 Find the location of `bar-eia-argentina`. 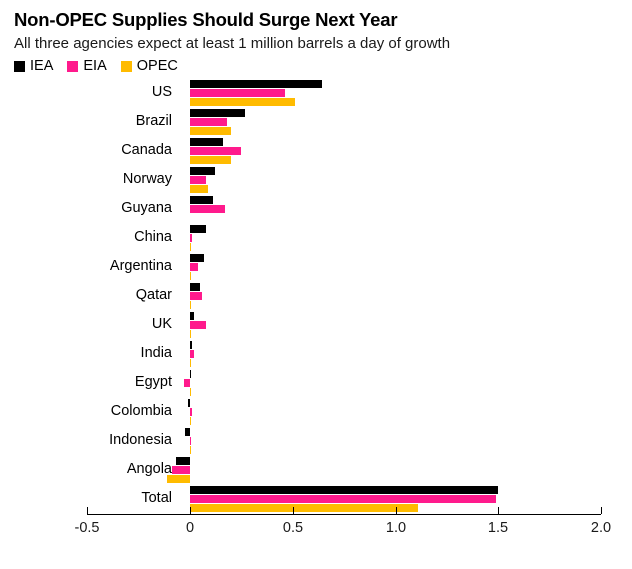

bar-eia-argentina is located at coordinates (194, 267).